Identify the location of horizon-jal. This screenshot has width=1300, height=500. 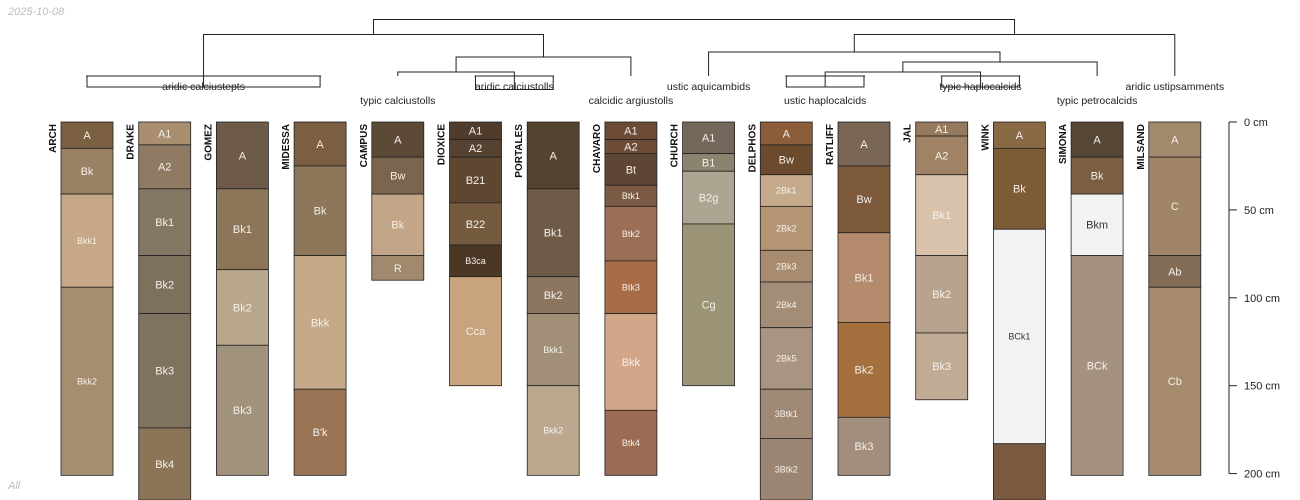
(942, 155).